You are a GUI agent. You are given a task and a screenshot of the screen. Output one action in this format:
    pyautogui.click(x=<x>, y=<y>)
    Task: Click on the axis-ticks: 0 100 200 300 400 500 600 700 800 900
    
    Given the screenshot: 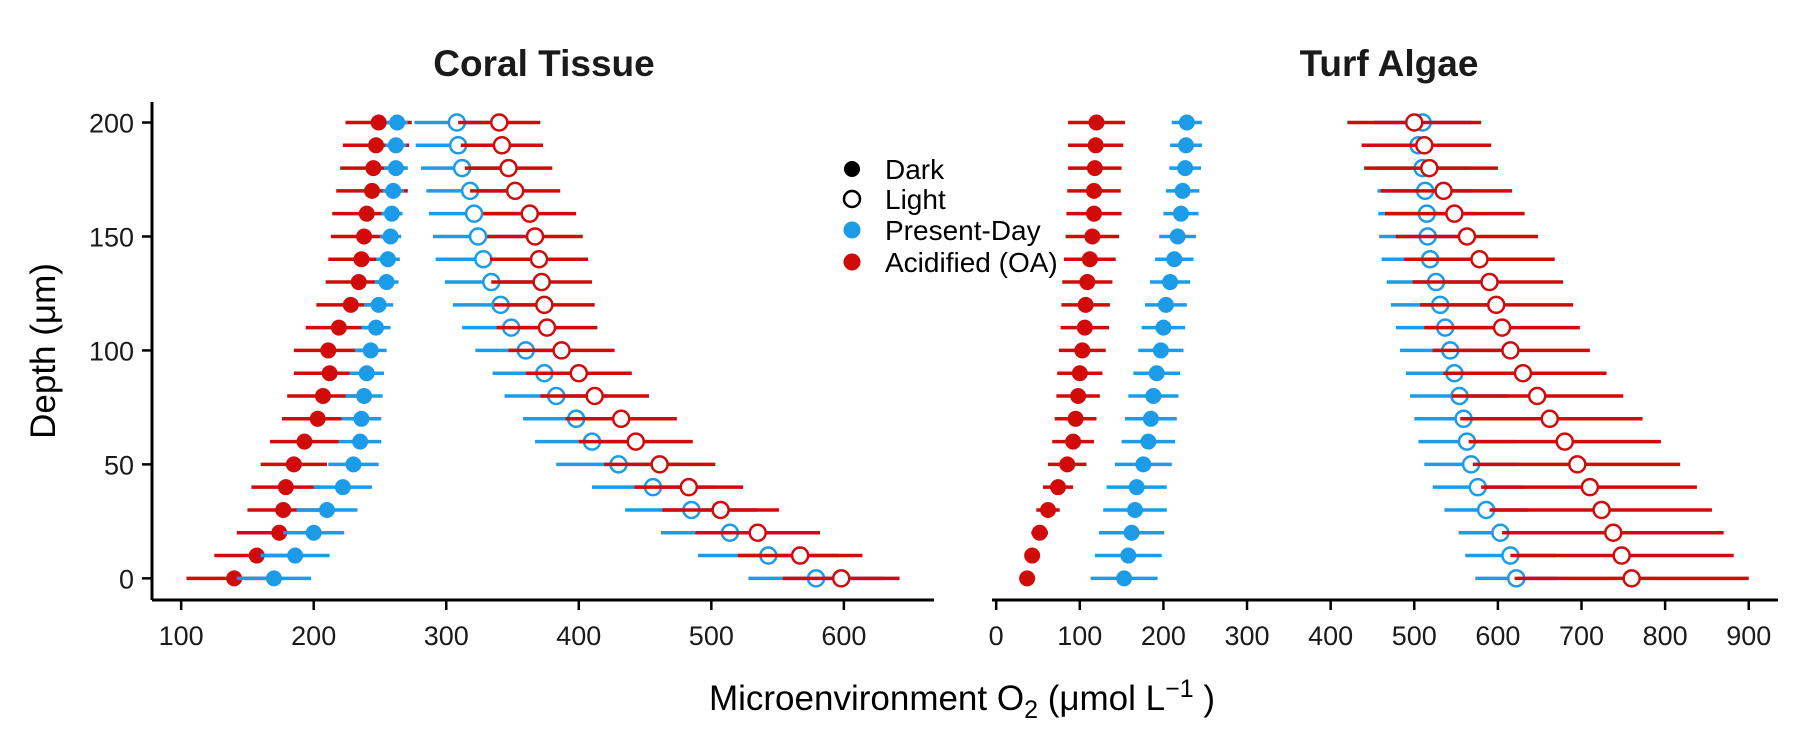 What is the action you would take?
    pyautogui.click(x=1380, y=625)
    